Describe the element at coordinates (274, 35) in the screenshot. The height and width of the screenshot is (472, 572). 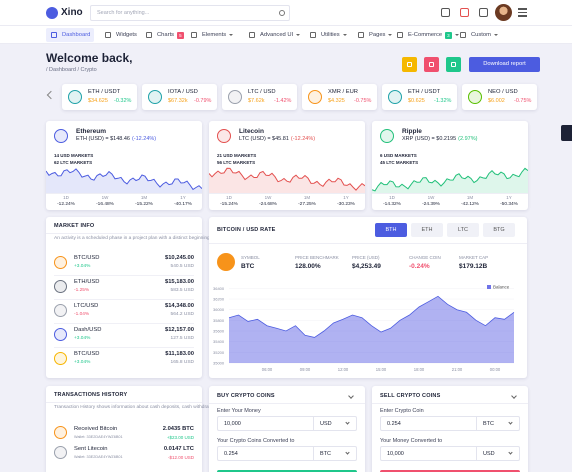
I see `menu-item: Advanced UI` at that location.